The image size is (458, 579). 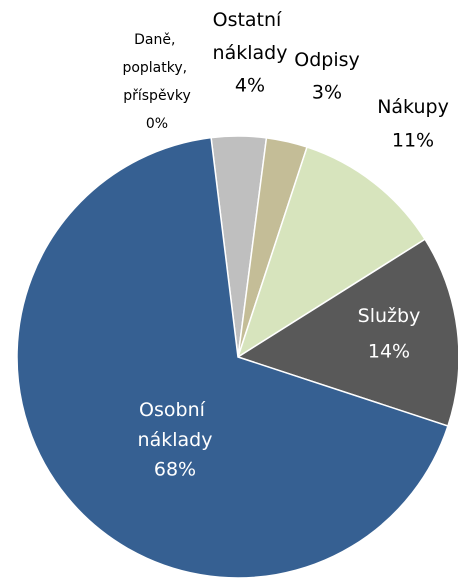 I want to click on label-line: Odpisy, so click(x=327, y=60).